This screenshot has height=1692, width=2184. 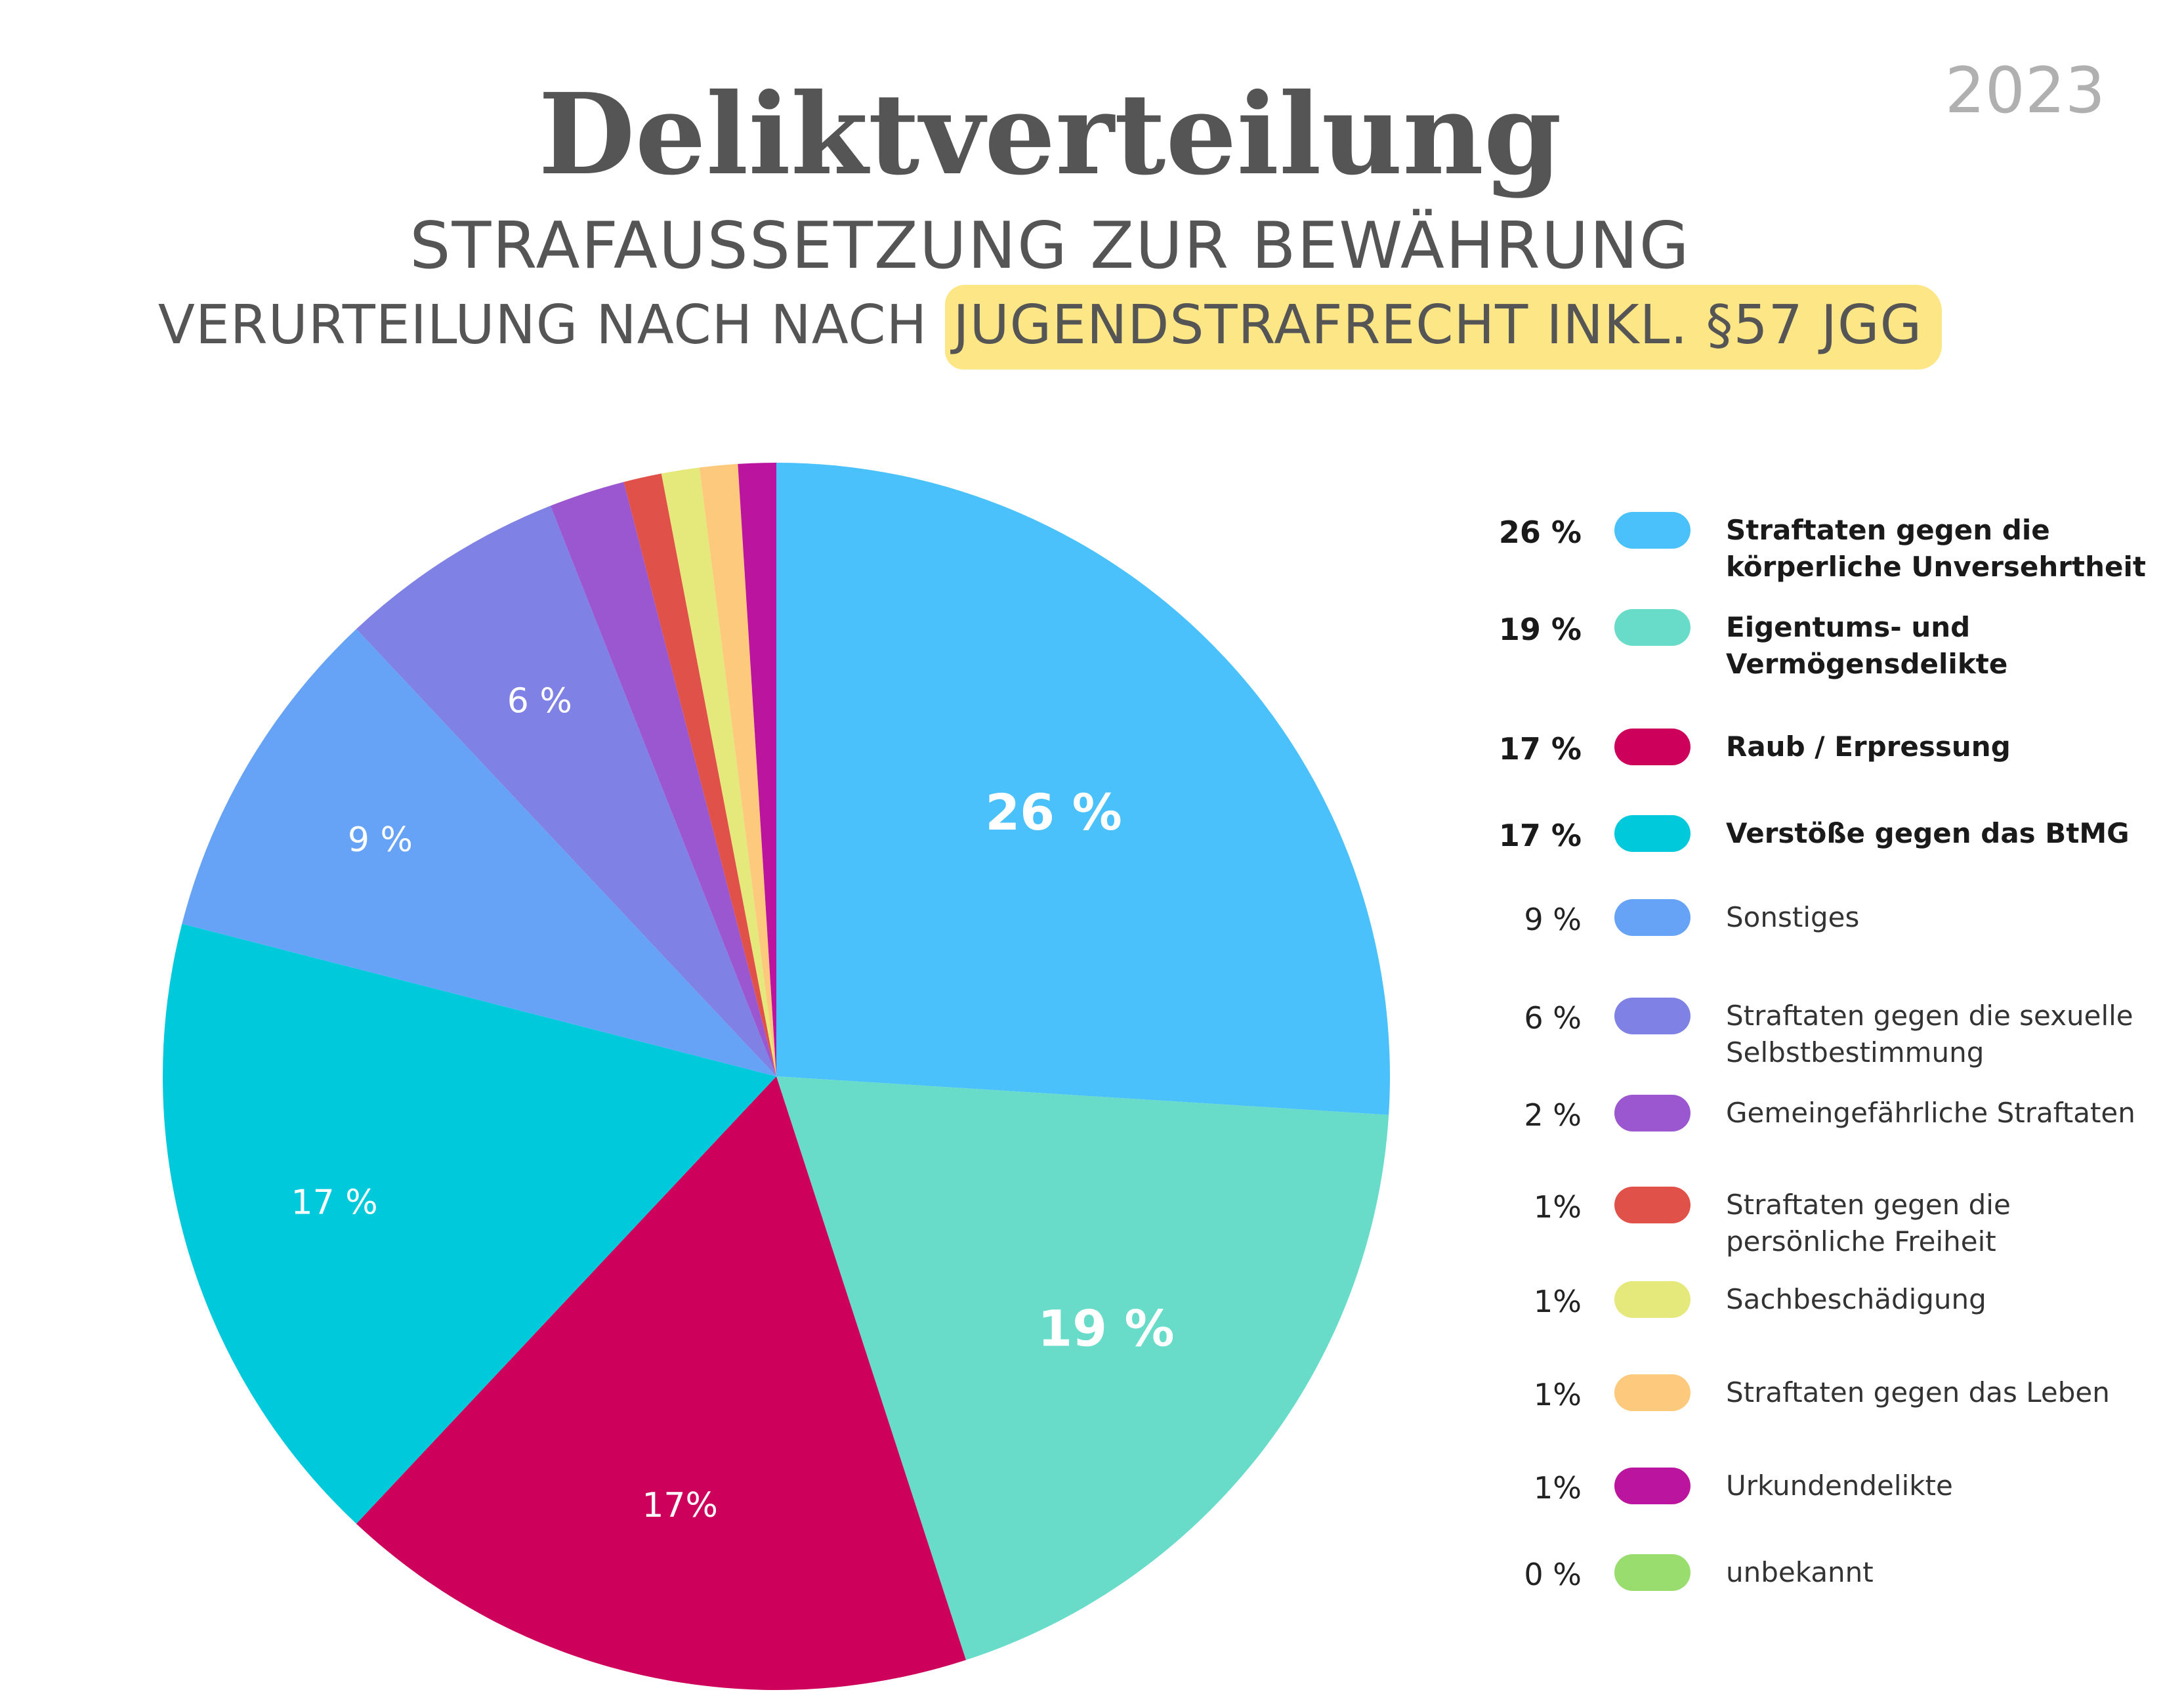 What do you see at coordinates (1540, 629) in the screenshot?
I see `legend-percent: 19 %` at bounding box center [1540, 629].